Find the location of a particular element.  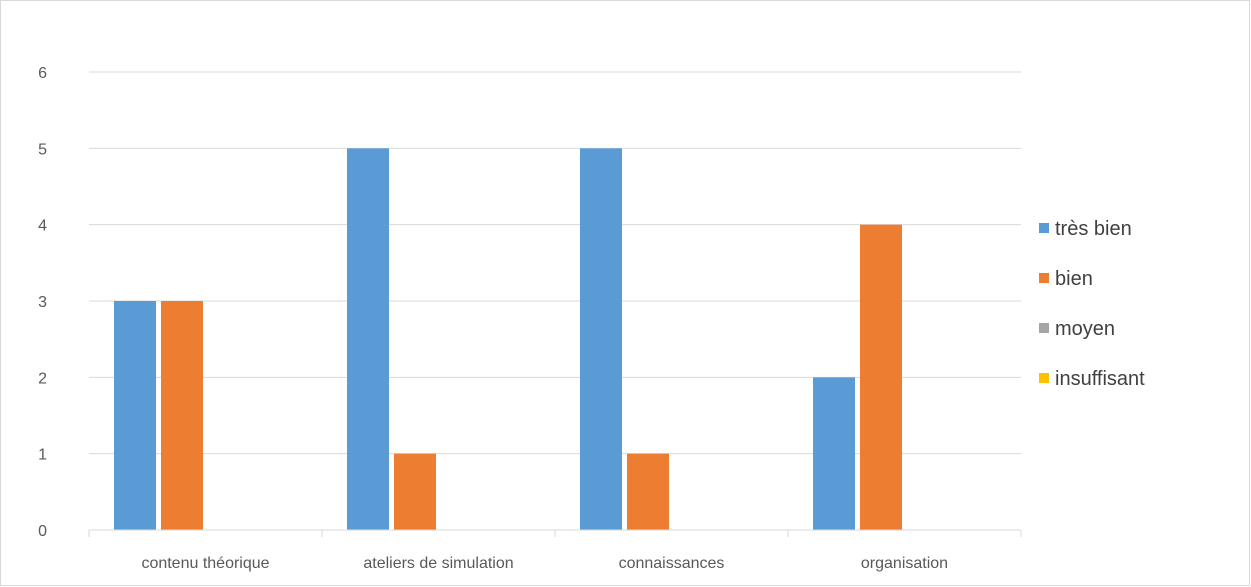

legend-swatch-bien is located at coordinates (1044, 278).